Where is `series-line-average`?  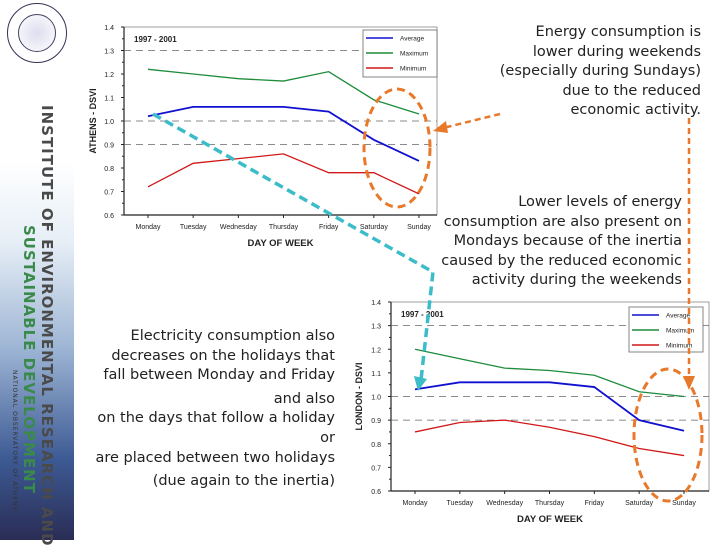
series-line-average is located at coordinates (283, 134).